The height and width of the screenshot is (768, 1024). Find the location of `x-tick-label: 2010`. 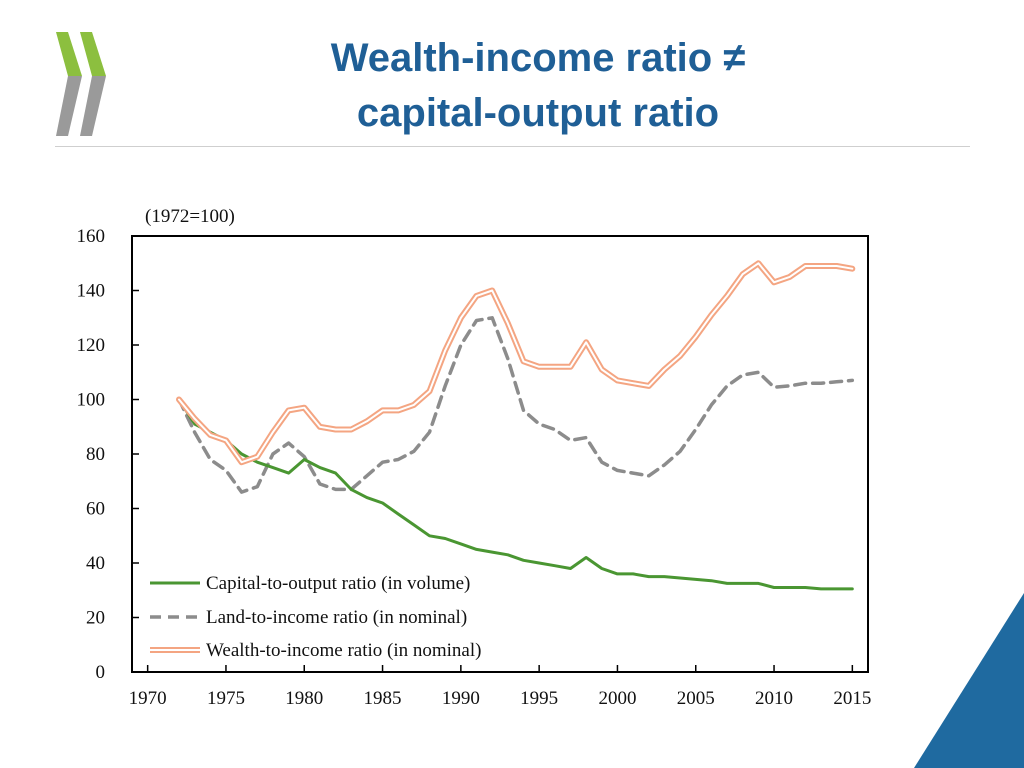

x-tick-label: 2010 is located at coordinates (774, 698).